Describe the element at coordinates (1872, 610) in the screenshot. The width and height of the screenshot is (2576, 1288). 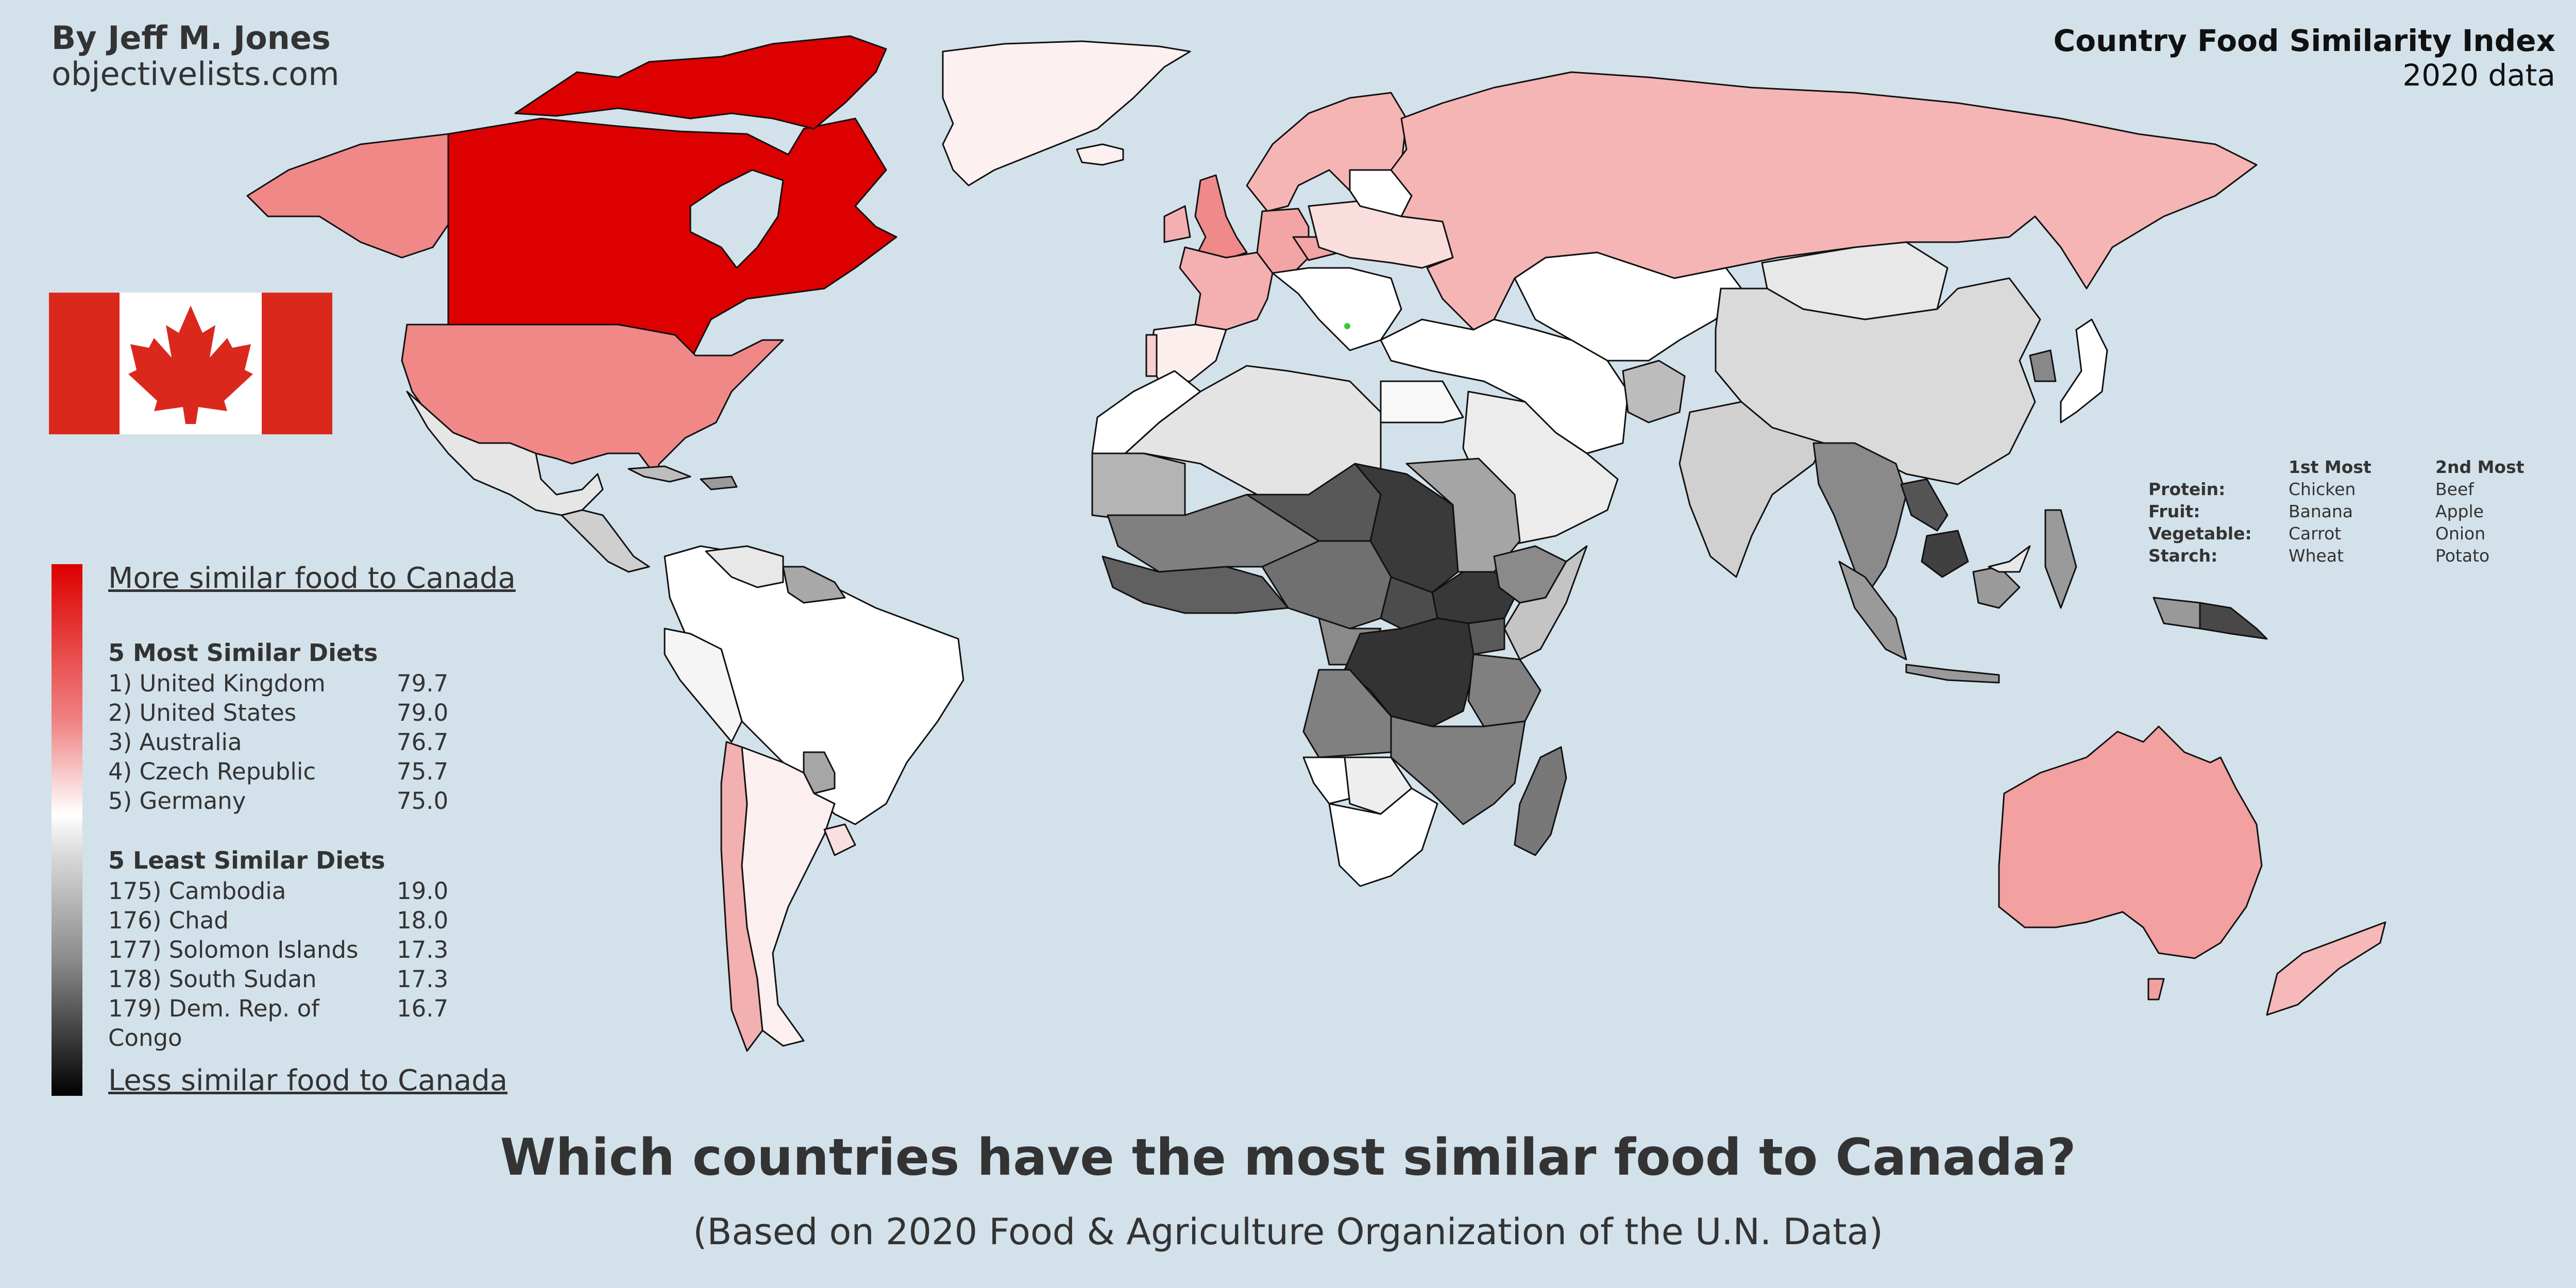
I see `country-indonesia-sumatra` at that location.